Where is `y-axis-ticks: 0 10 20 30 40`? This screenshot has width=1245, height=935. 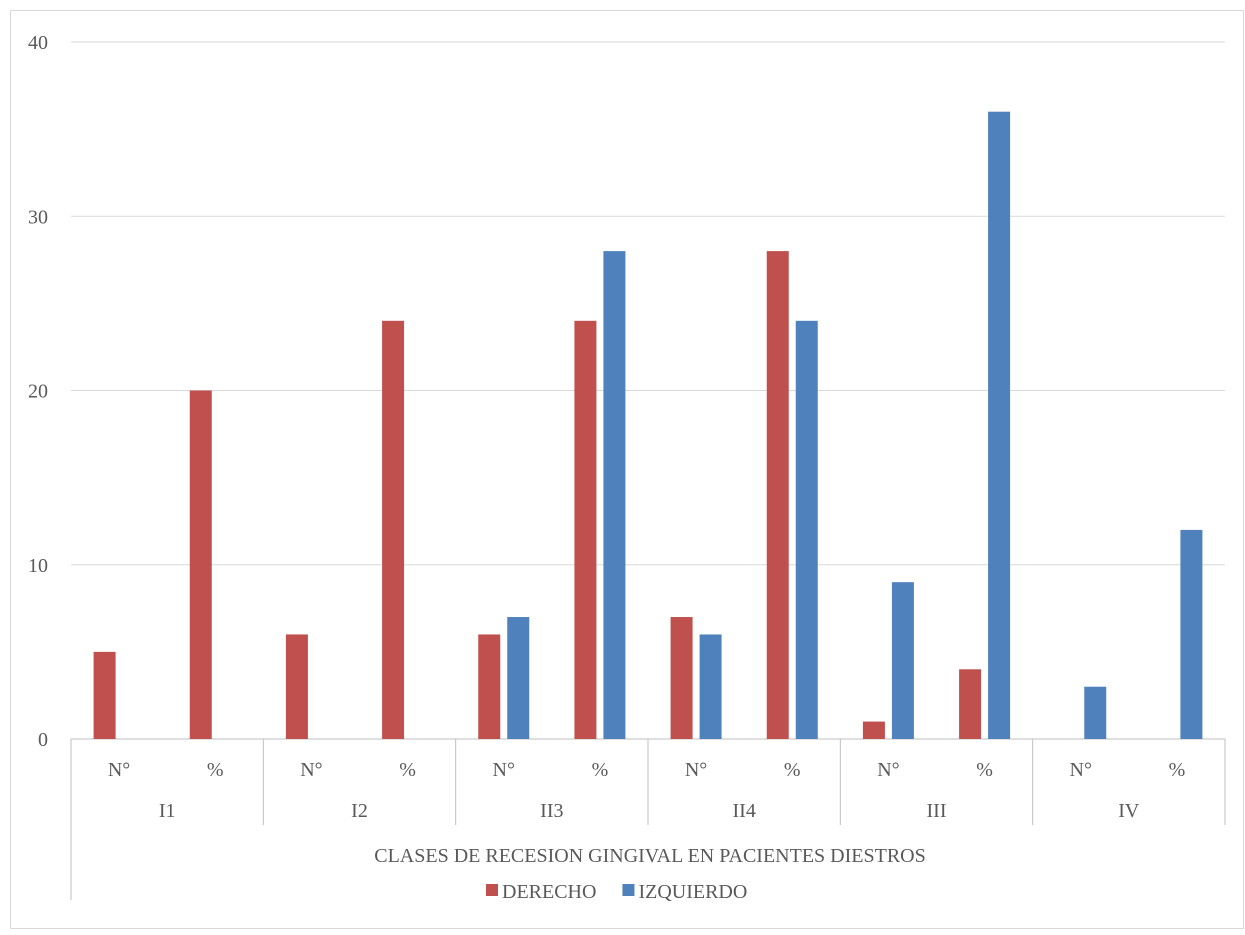 y-axis-ticks: 0 10 20 30 40 is located at coordinates (38, 391).